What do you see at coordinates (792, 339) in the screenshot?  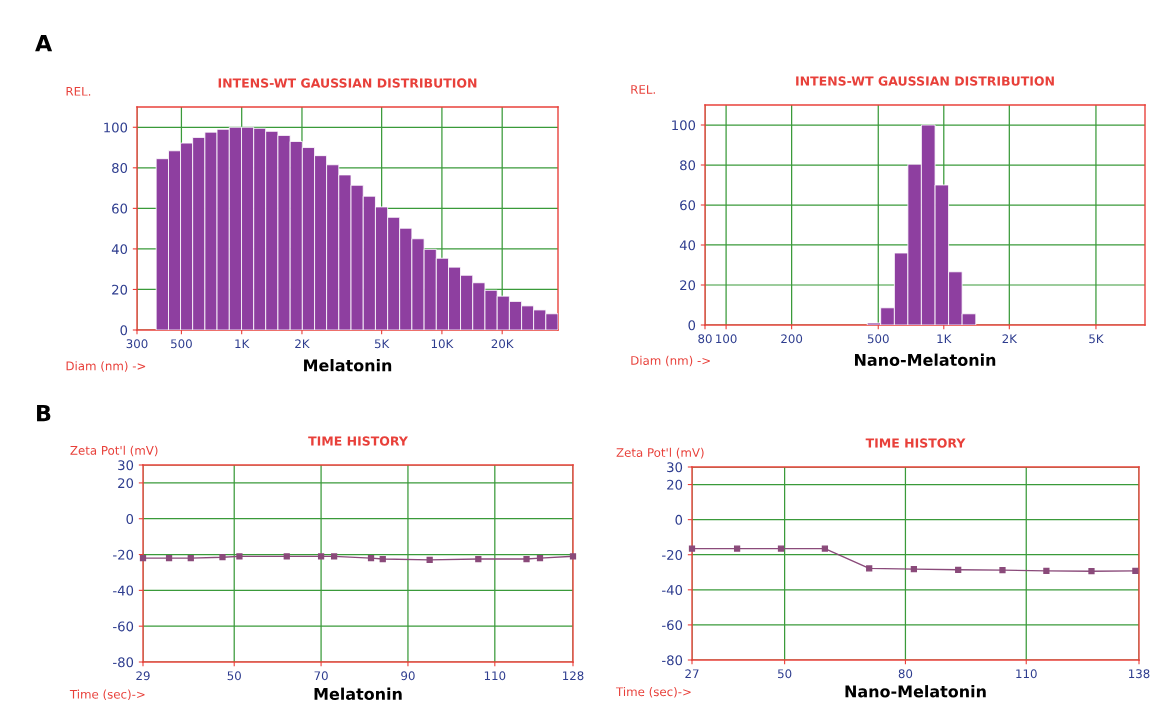 I see `x-tick-label: 200` at bounding box center [792, 339].